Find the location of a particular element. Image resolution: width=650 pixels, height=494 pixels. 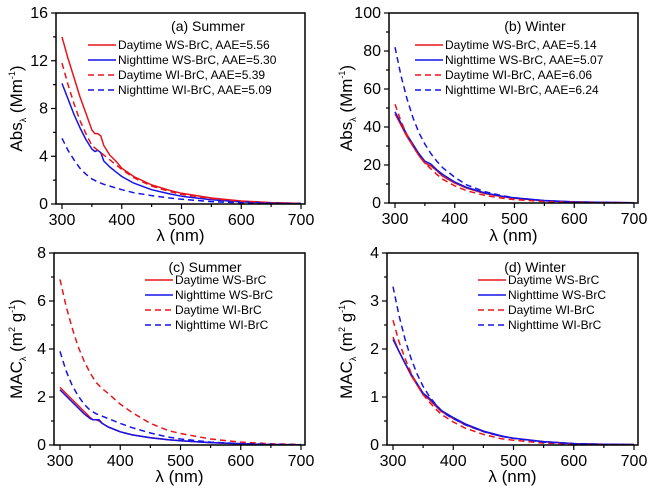

y-tick-label: 16 is located at coordinates (39, 13).